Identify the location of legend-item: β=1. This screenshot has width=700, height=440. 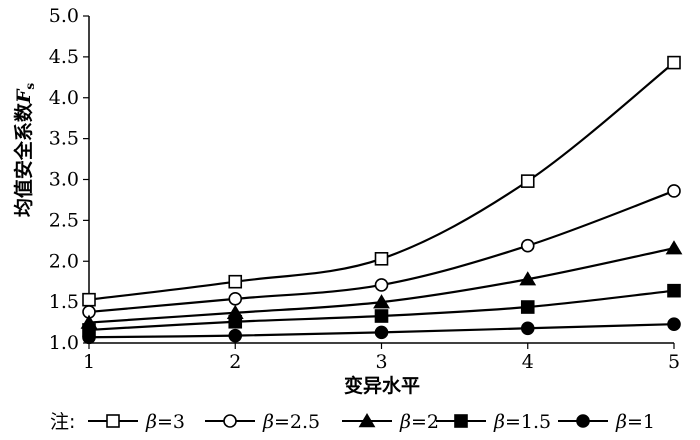
(606, 422).